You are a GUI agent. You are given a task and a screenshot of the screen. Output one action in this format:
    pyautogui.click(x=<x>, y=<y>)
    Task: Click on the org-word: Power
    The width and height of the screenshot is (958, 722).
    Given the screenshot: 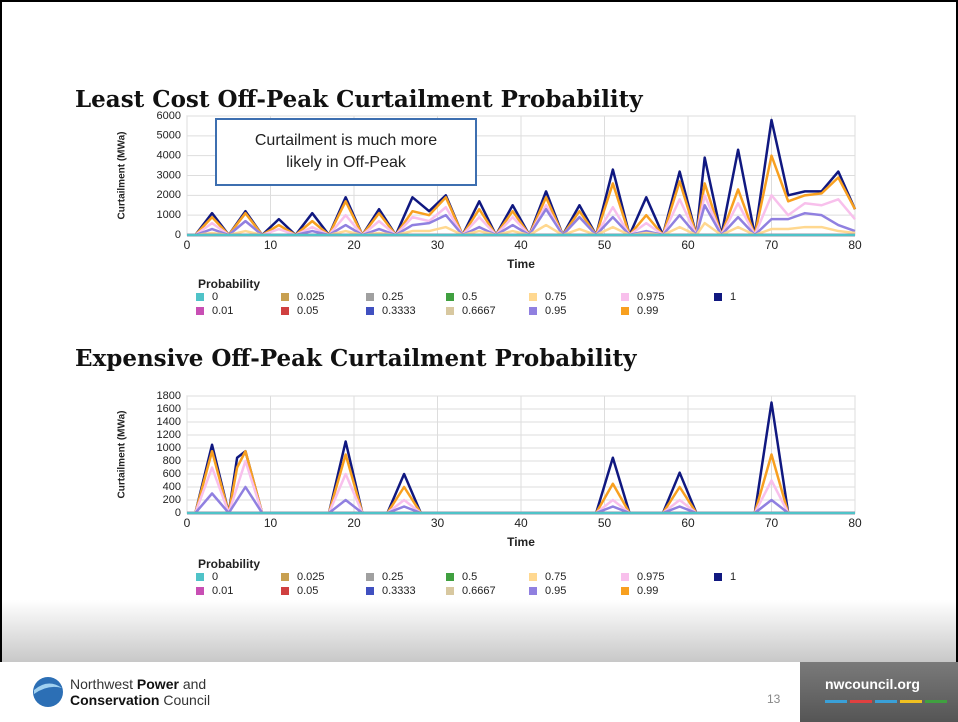 What is the action you would take?
    pyautogui.click(x=157, y=684)
    